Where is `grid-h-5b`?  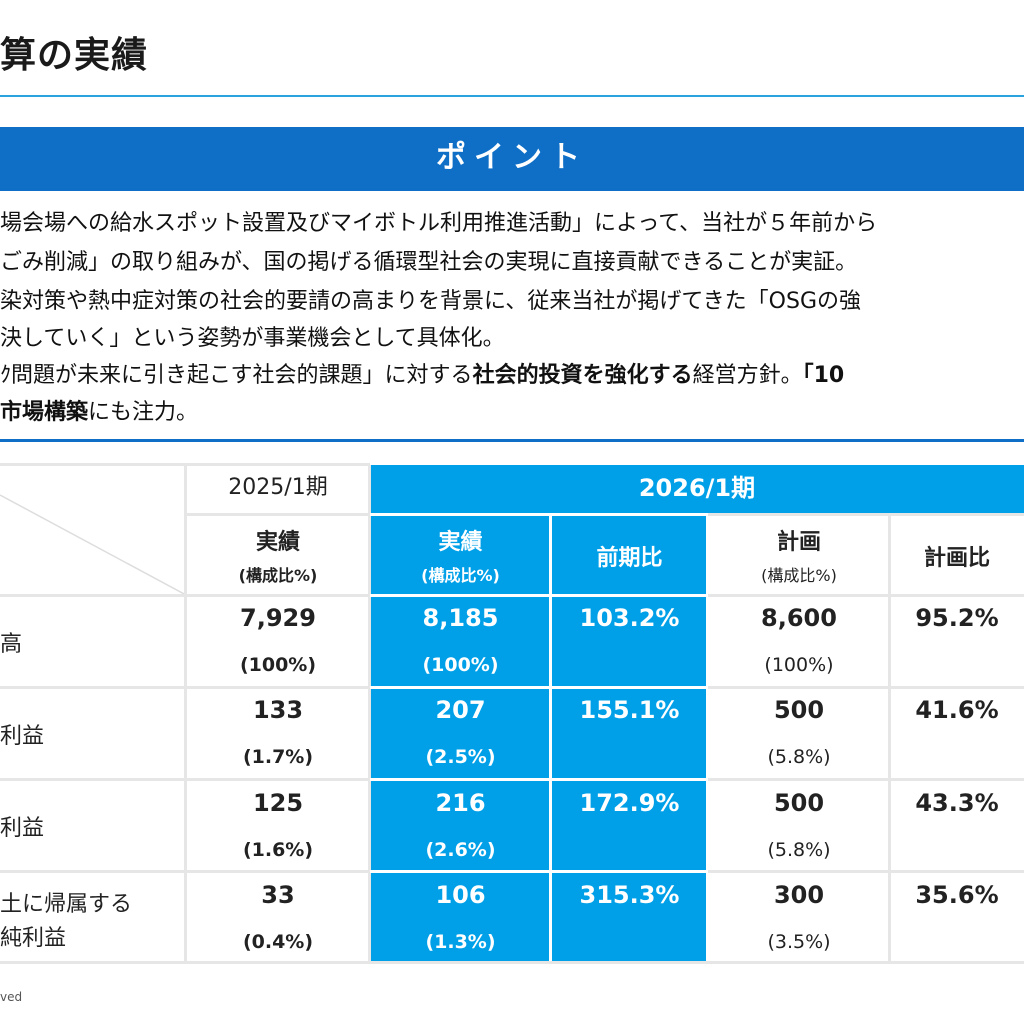
grid-h-5b is located at coordinates (539, 871).